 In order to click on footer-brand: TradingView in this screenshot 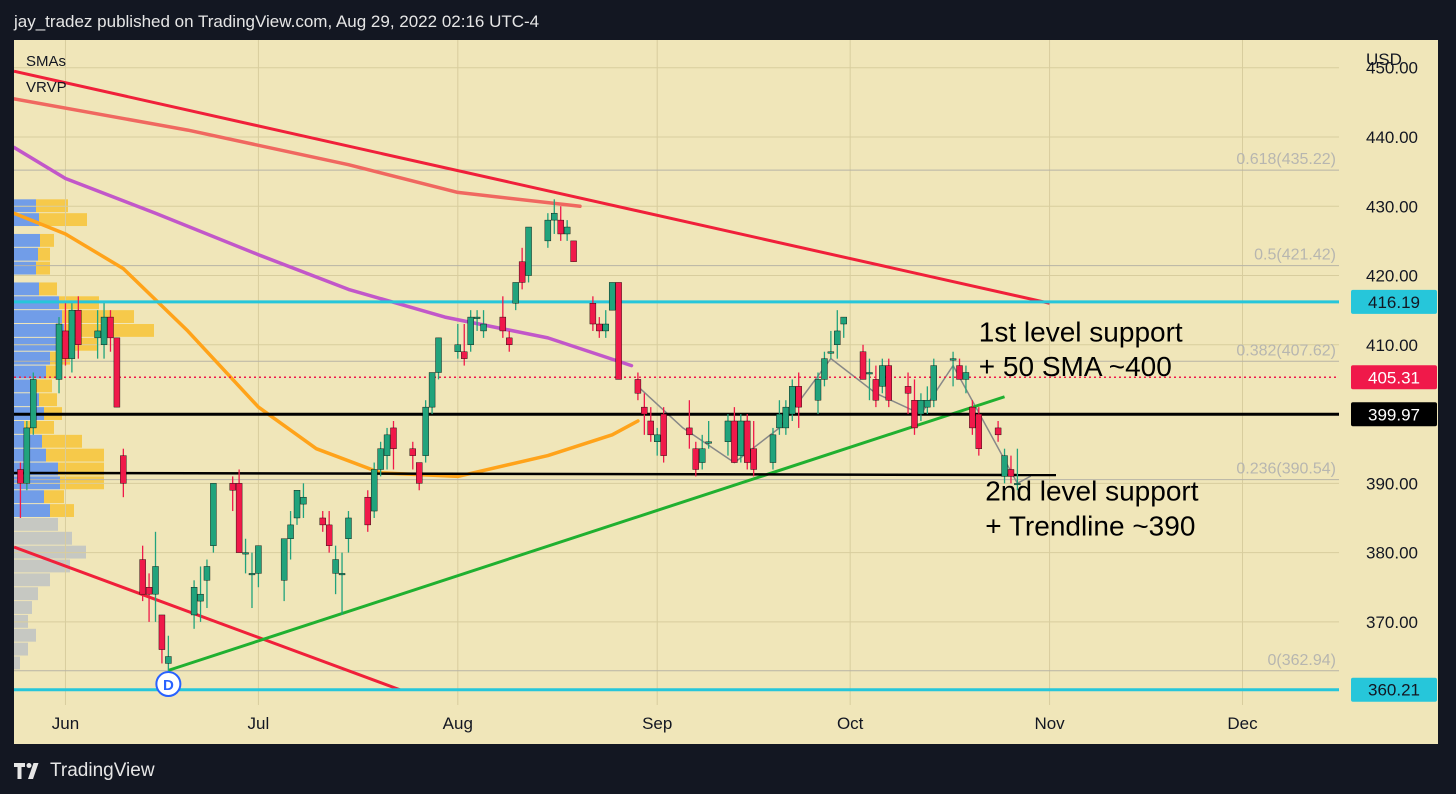, I will do `click(84, 771)`.